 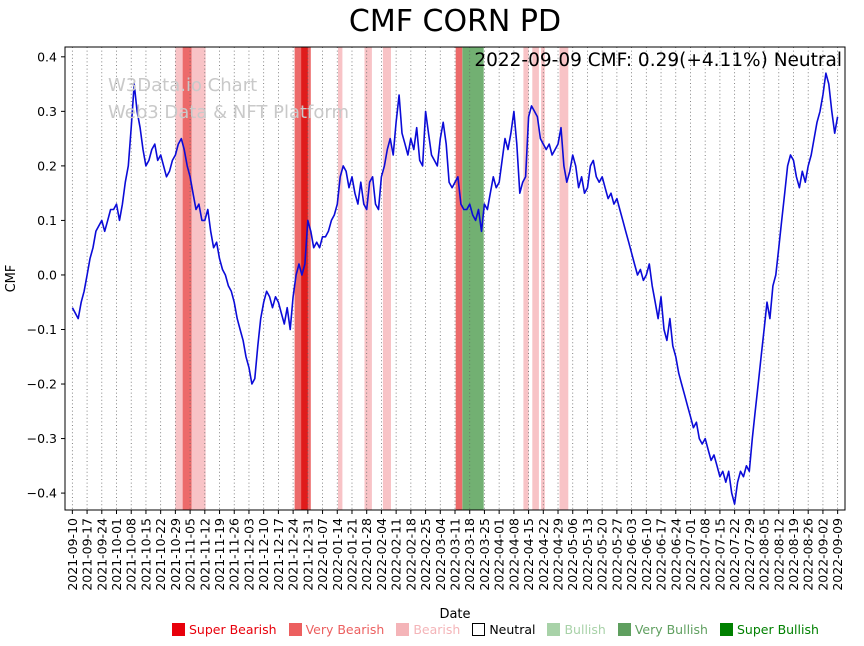 I want to click on y-tick-label: 0.4, so click(x=47, y=56).